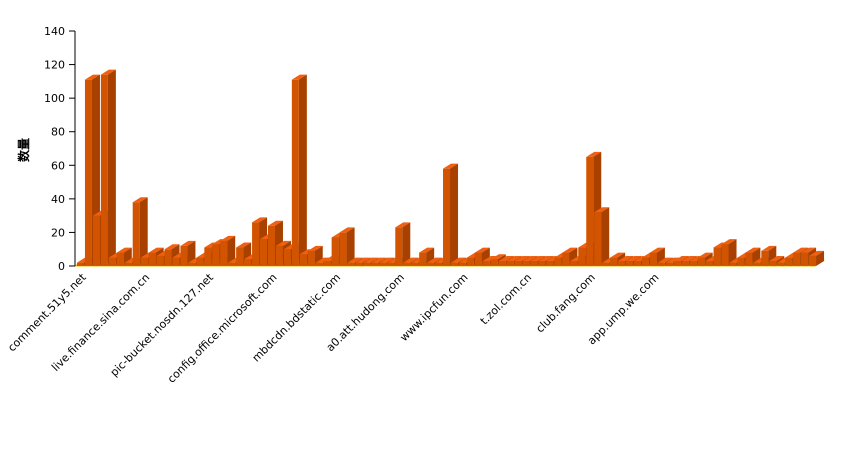  What do you see at coordinates (222, 328) in the screenshot?
I see `x-tick-label: config.office.microsoft.com` at bounding box center [222, 328].